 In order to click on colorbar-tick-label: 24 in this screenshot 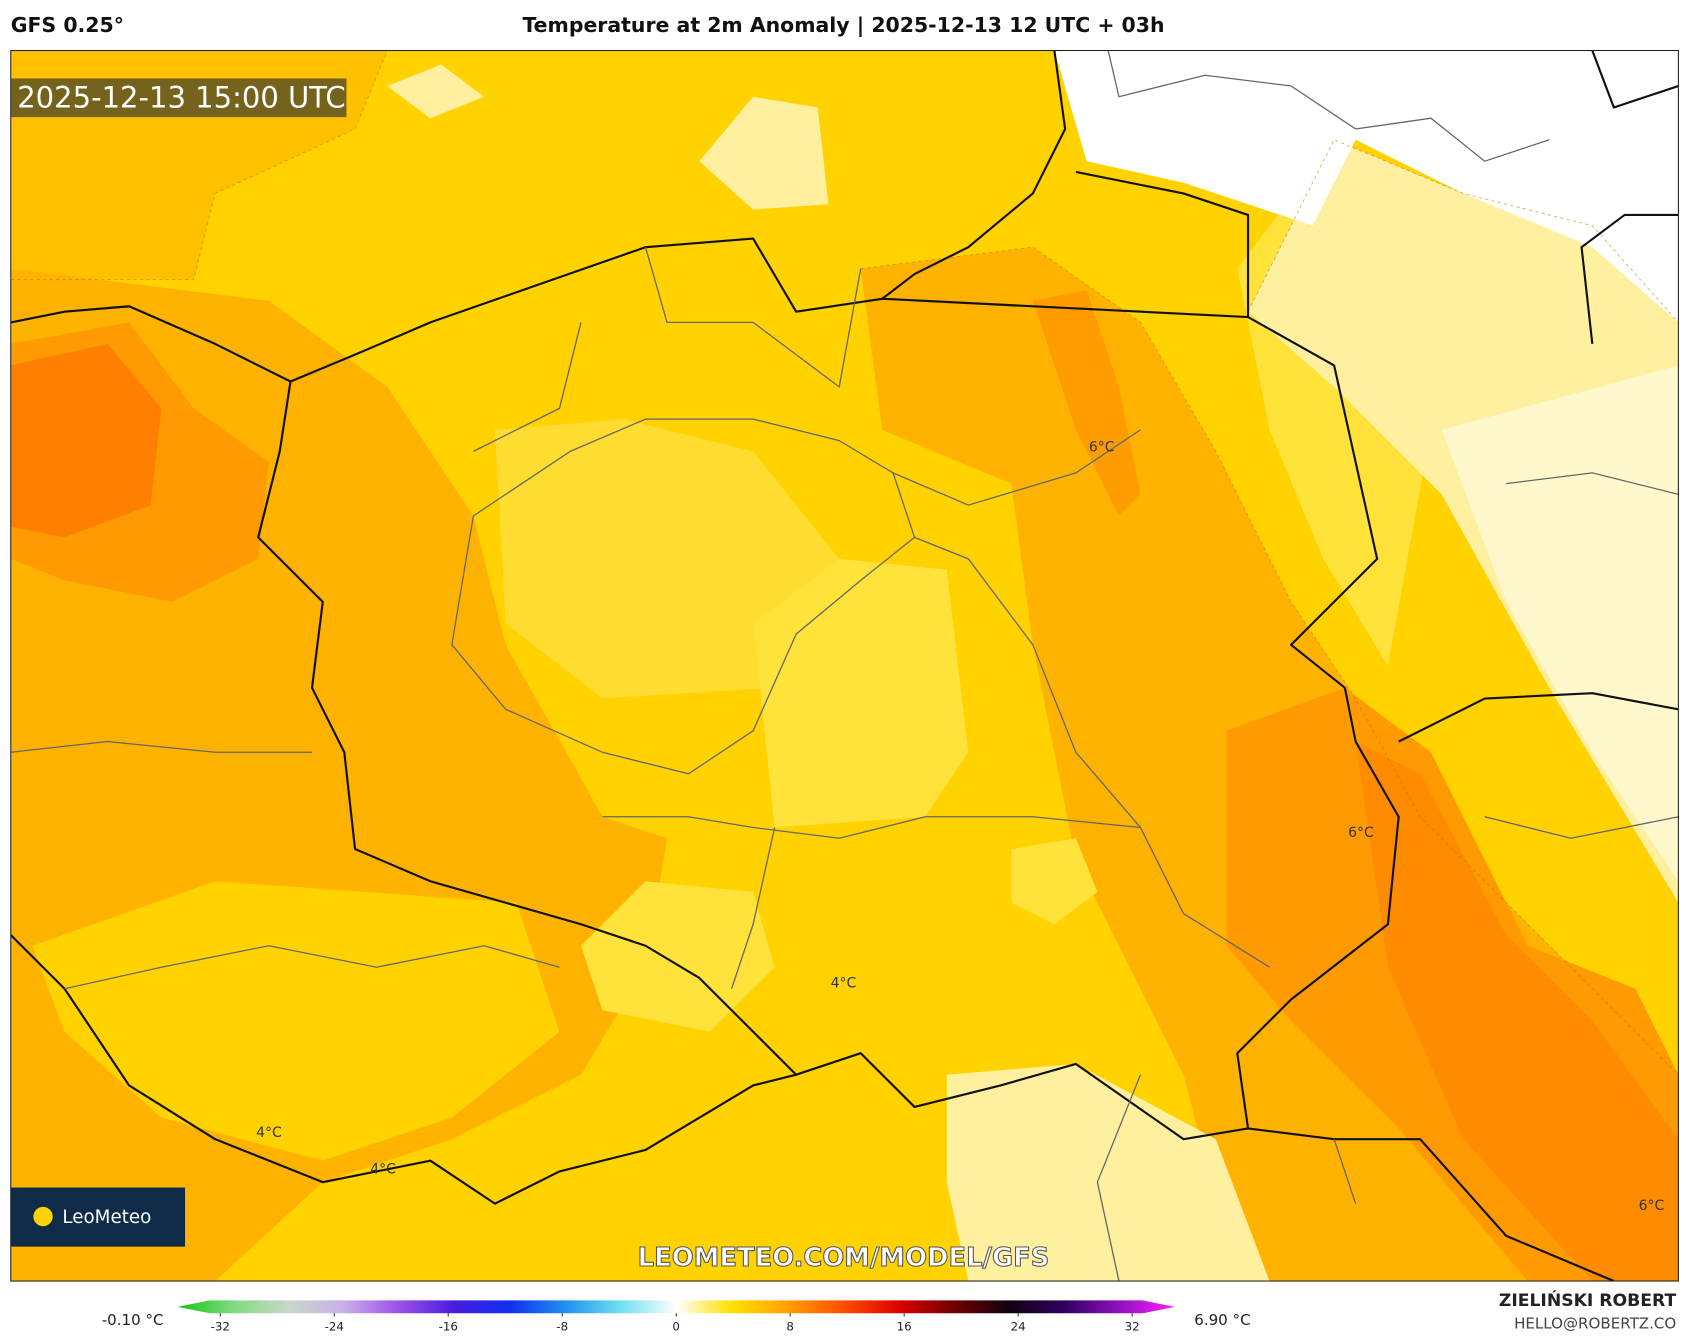, I will do `click(1018, 1326)`.